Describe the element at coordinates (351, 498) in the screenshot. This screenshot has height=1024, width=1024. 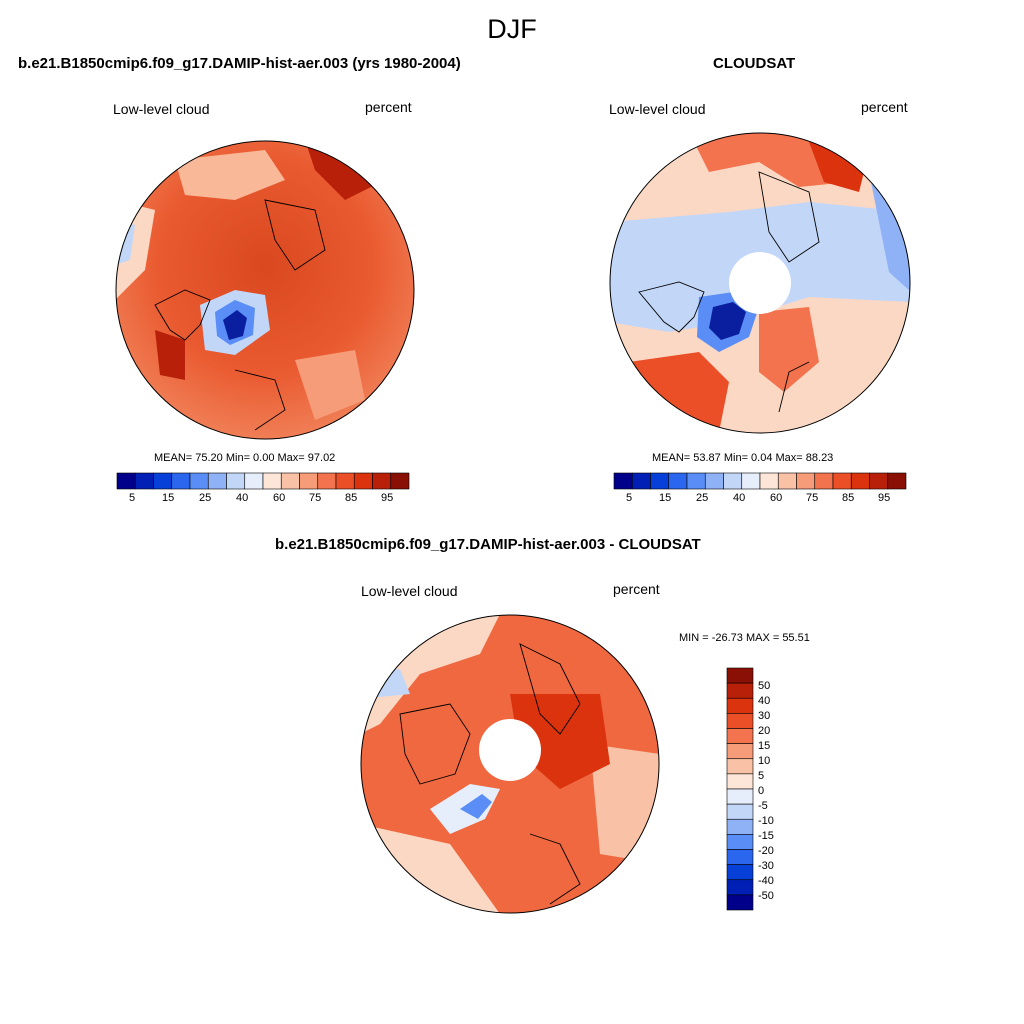
I see `colorbar-model-tick: 85` at that location.